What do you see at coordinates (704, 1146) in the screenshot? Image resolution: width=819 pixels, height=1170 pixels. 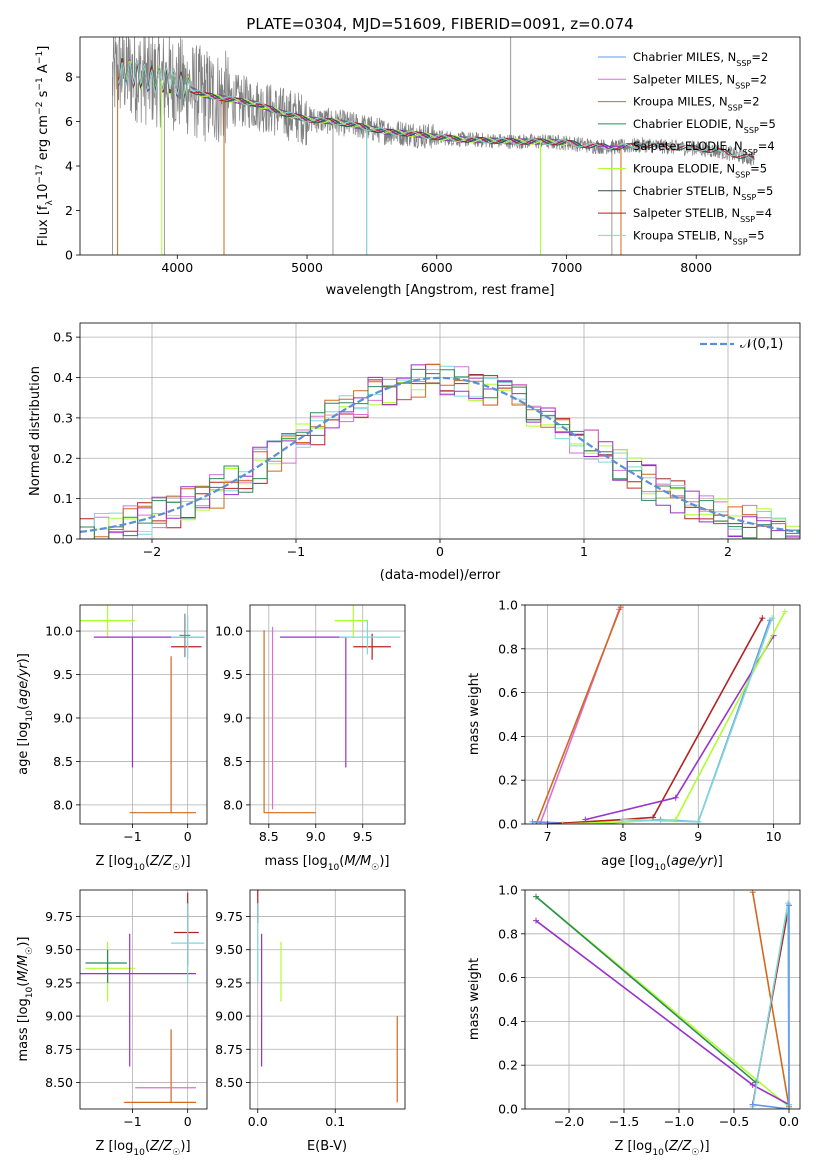 I see `mass-weight-vs-Z-x-axis-label-part: )]` at bounding box center [704, 1146].